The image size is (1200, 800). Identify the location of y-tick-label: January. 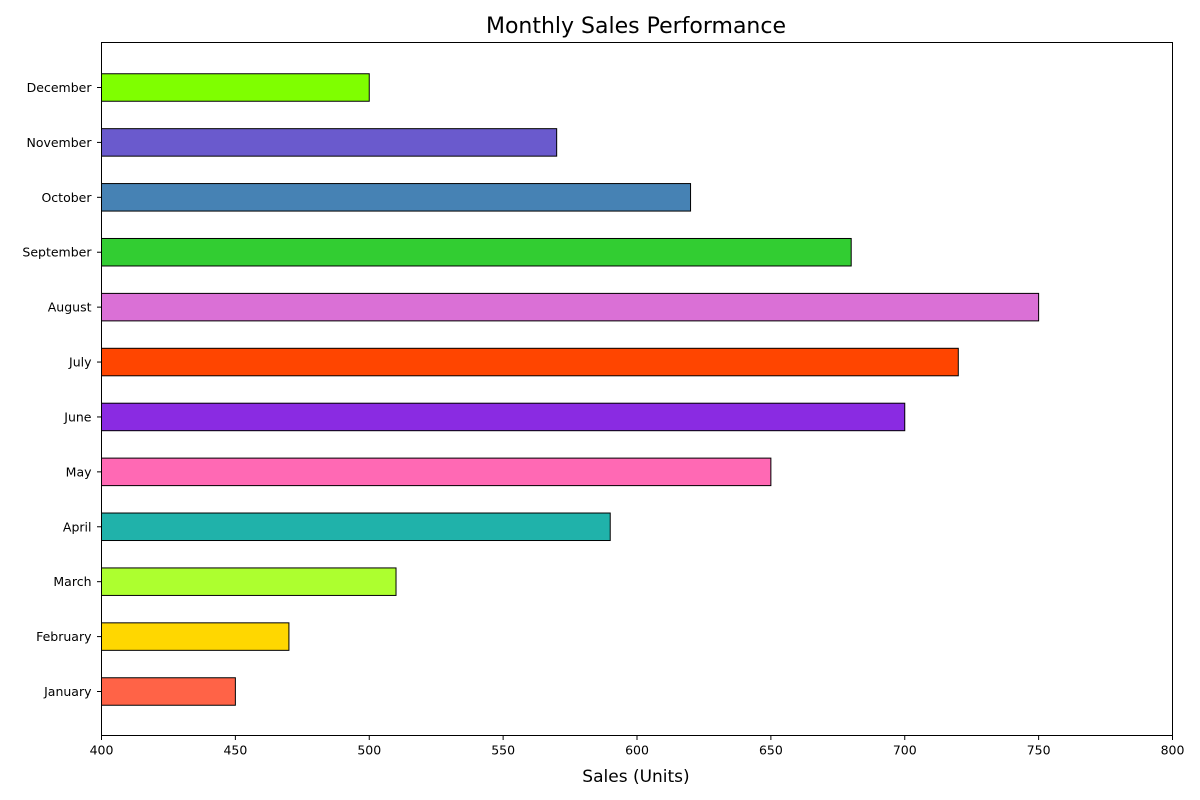
(67, 691).